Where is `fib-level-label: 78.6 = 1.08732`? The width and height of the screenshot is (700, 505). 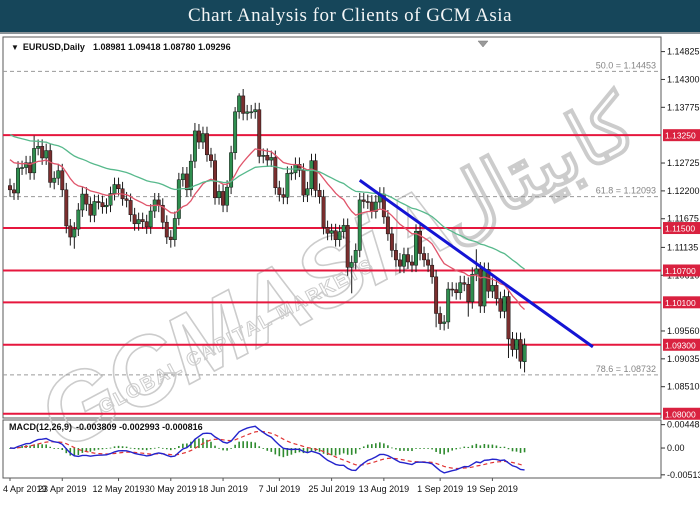
fib-level-label: 78.6 = 1.08732 is located at coordinates (626, 369).